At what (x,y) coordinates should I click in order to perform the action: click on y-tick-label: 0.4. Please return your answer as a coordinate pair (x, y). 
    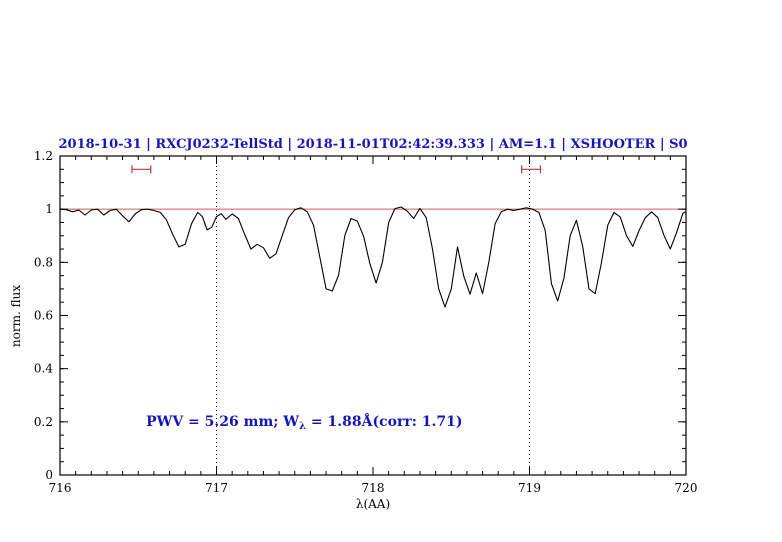
    Looking at the image, I should click on (43, 369).